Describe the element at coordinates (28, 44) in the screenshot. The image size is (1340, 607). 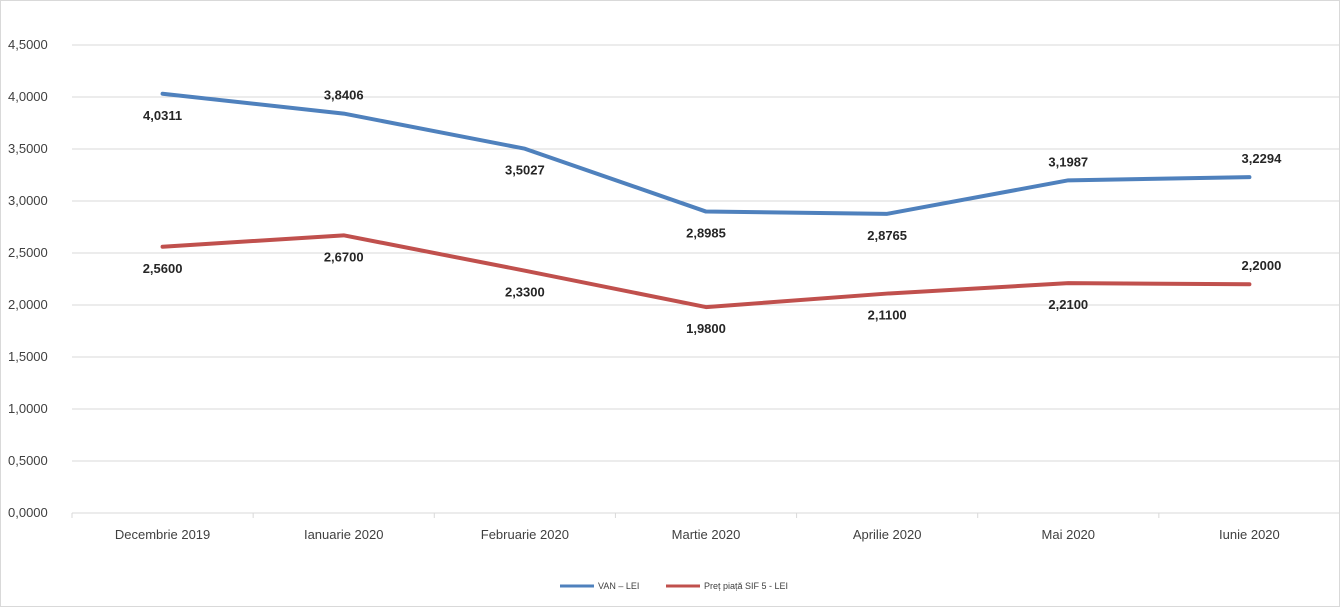
I see `y-tick-label: 4,5000` at that location.